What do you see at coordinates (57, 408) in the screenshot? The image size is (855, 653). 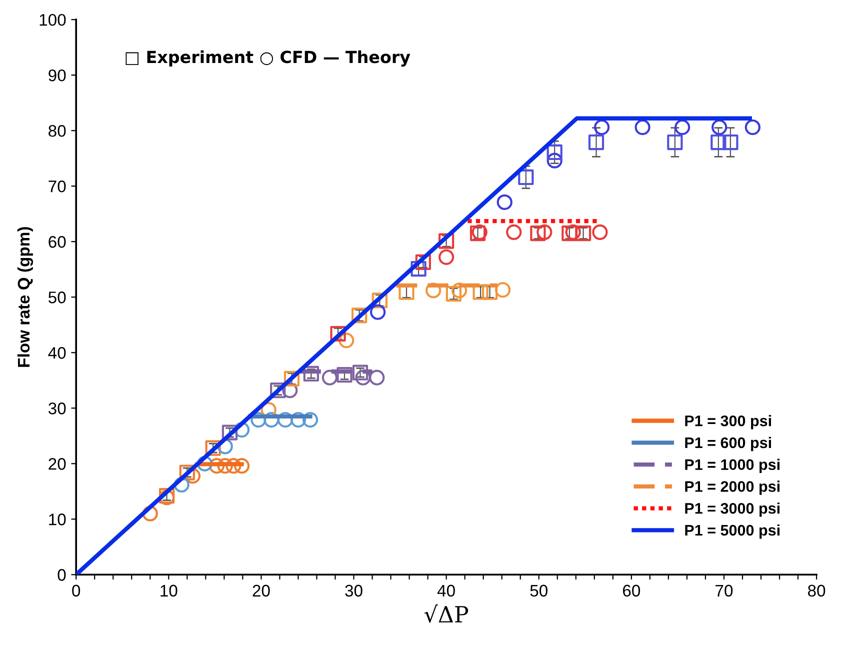 I see `y-tick-label: 30` at bounding box center [57, 408].